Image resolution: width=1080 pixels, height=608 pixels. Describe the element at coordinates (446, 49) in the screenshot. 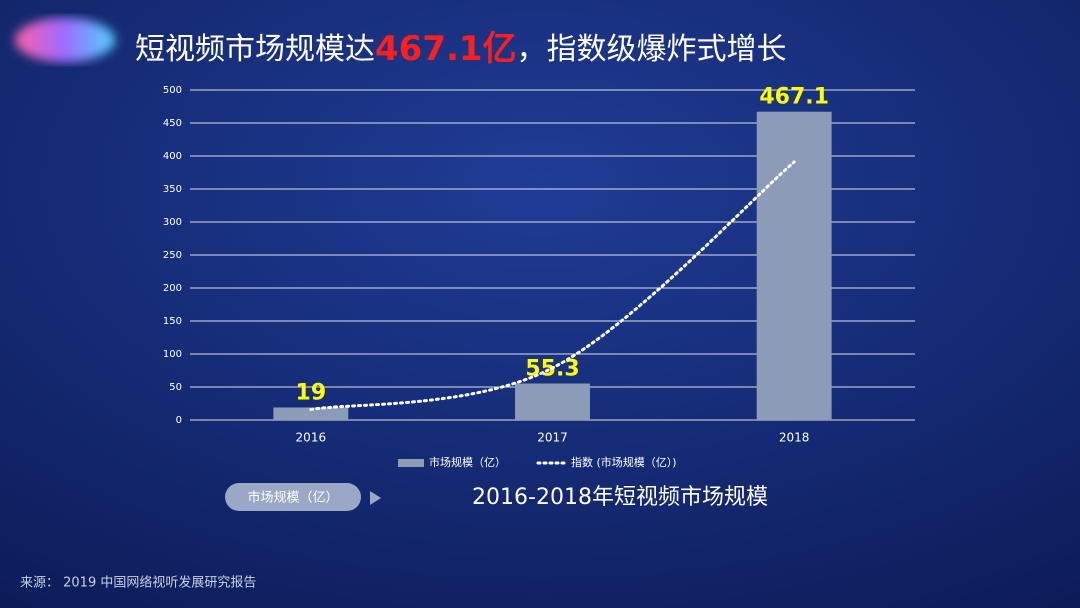

I see `title-highlight: 467.1亿` at that location.